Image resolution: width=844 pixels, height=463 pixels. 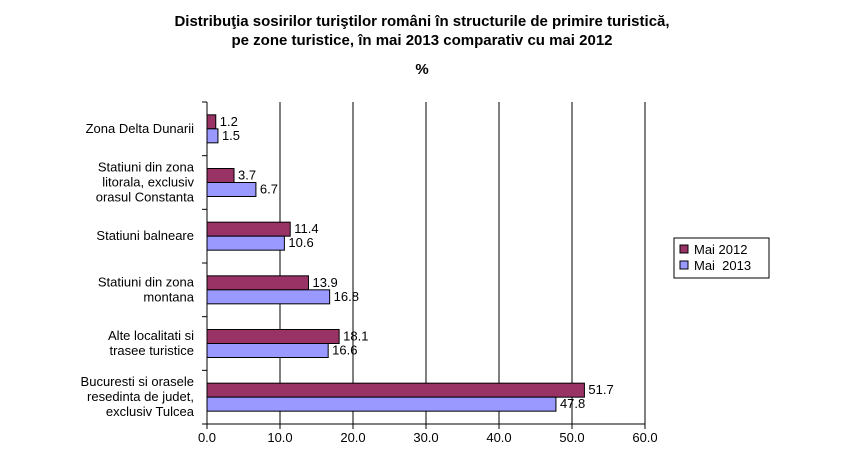 I want to click on data-label: 51.7, so click(x=600, y=389).